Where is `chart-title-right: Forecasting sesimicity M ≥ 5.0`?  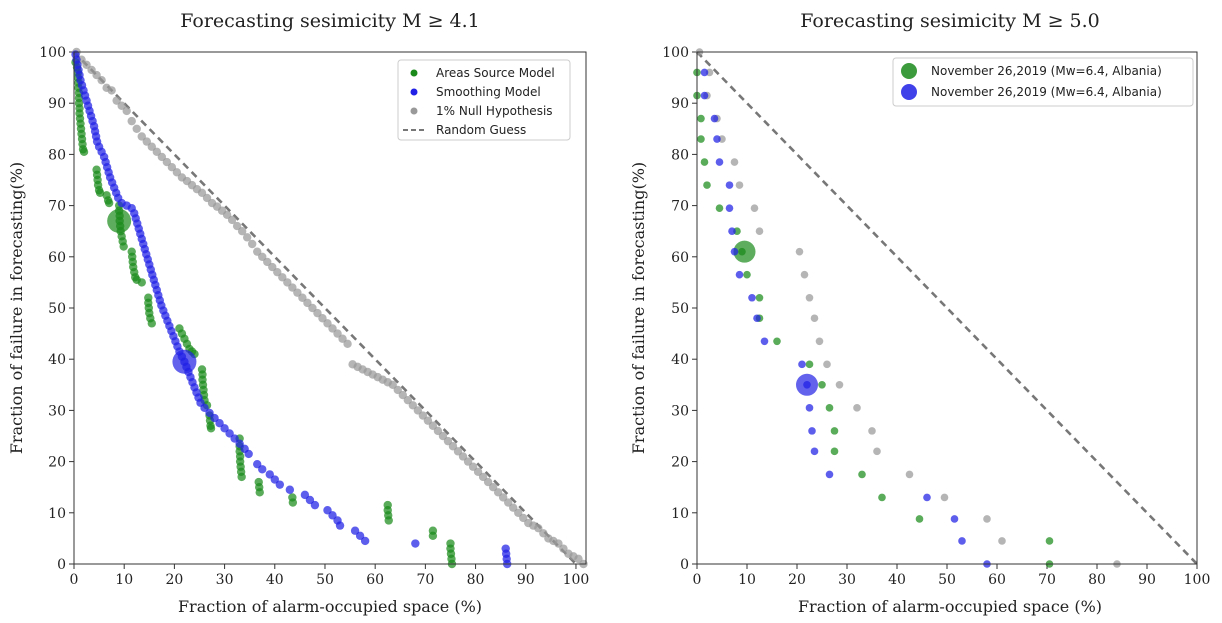
chart-title-right: Forecasting sesimicity M ≥ 5.0 is located at coordinates (950, 21).